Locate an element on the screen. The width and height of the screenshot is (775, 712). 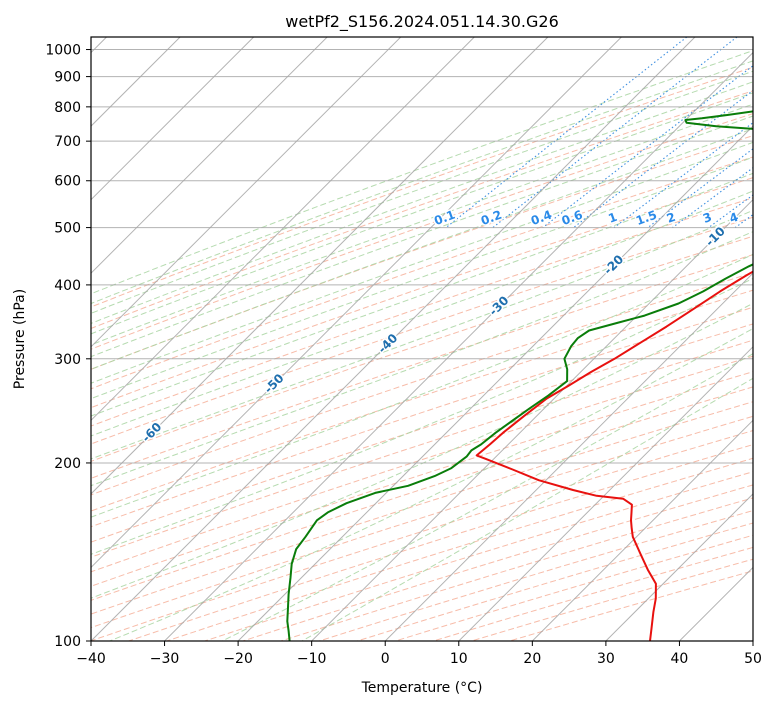
x-tick-label: −30 is located at coordinates (165, 659).